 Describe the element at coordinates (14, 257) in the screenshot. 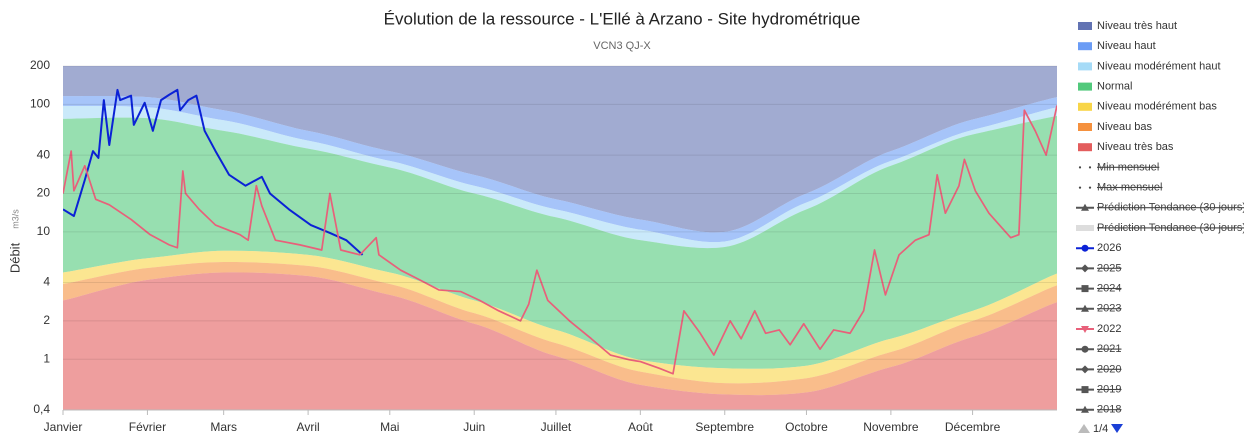

I see `y-axis-label: Débit` at that location.